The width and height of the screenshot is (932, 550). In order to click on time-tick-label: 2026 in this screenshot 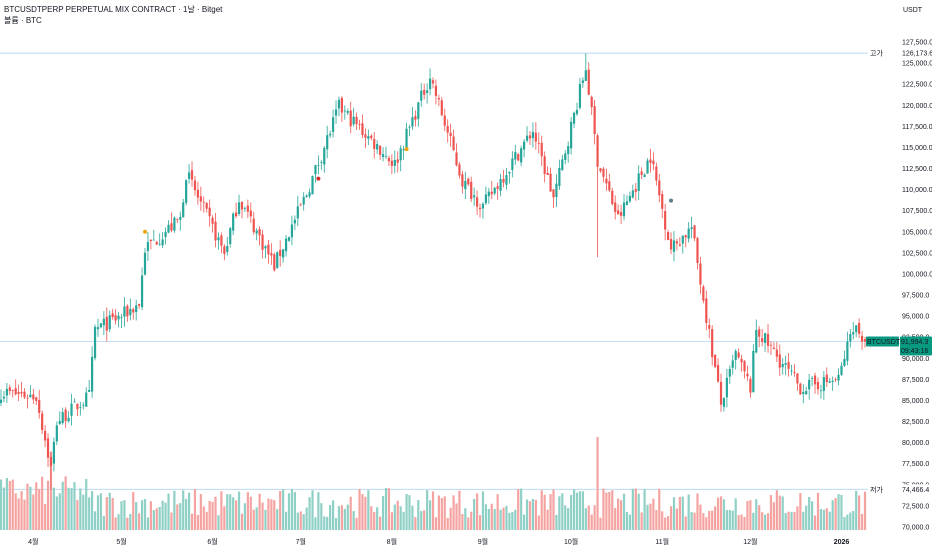, I will do `click(842, 542)`.